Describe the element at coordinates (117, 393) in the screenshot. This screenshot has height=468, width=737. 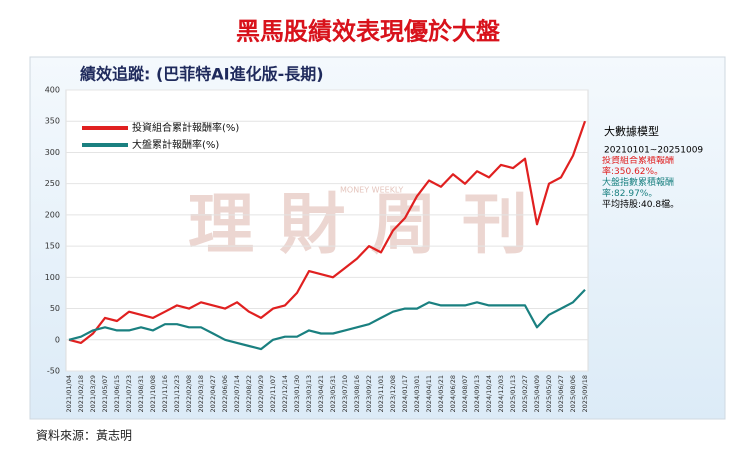
I see `x-tick-label: 2021/06/15` at that location.